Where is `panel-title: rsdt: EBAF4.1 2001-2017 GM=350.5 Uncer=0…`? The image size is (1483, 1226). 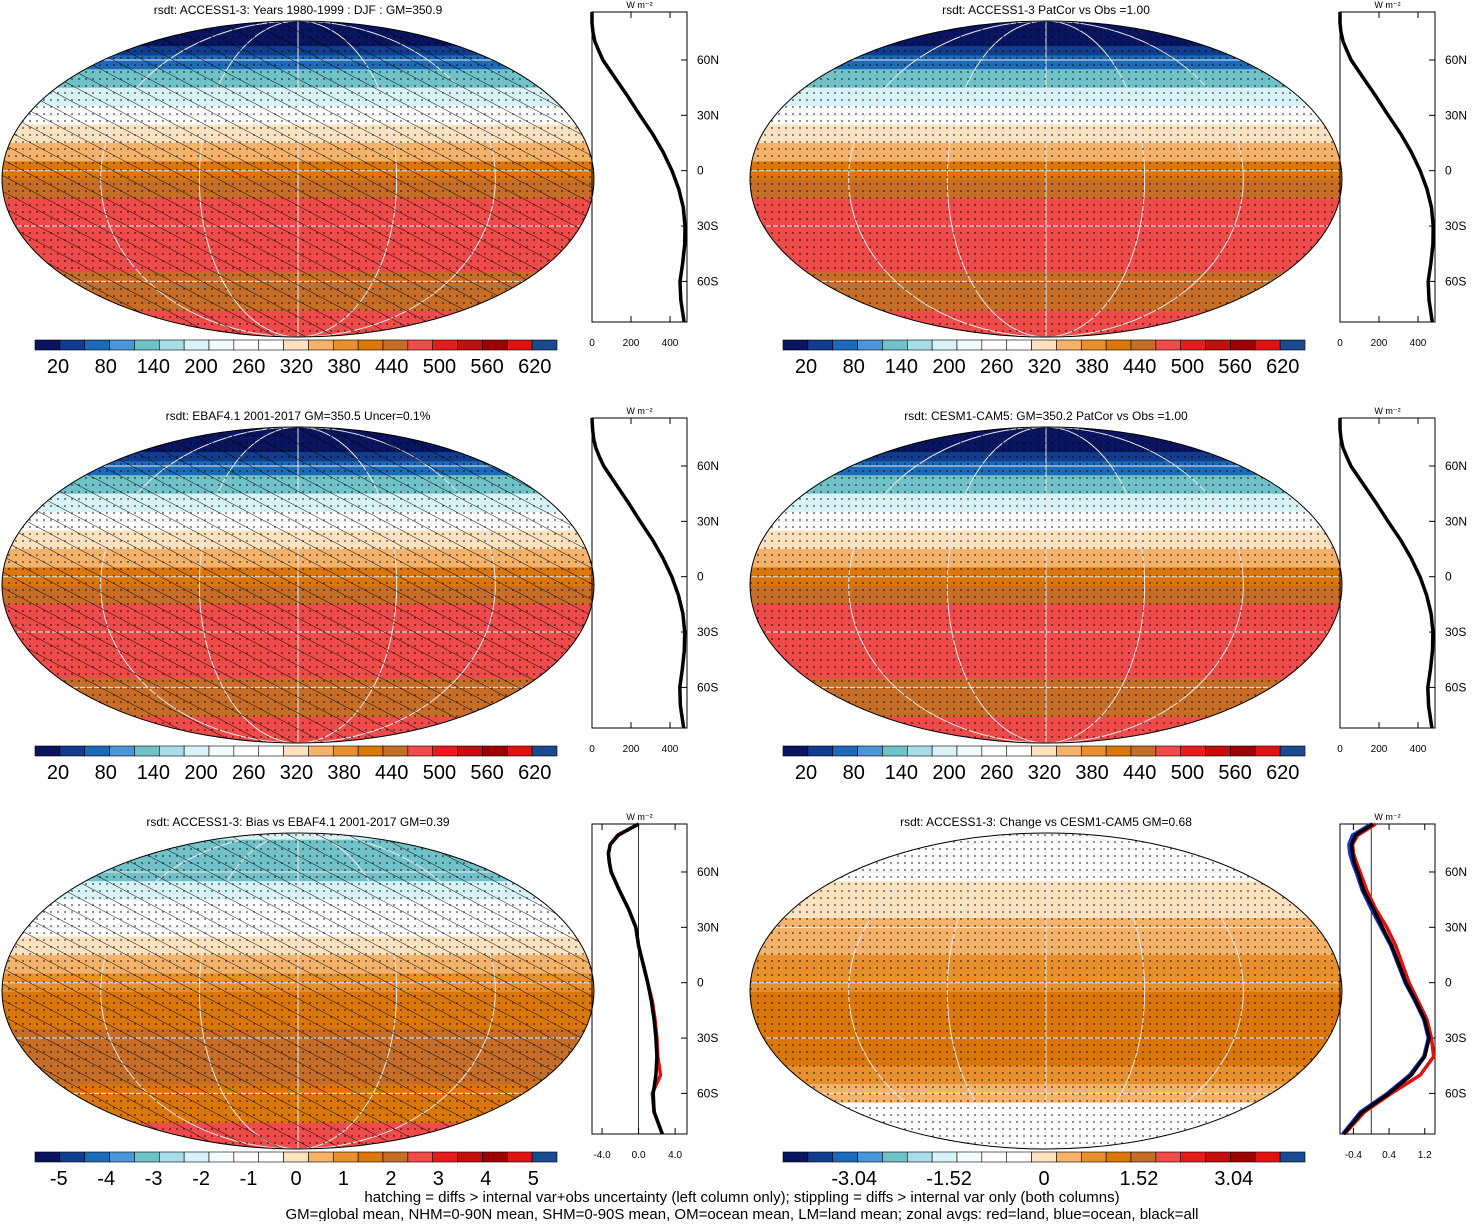 panel-title: rsdt: EBAF4.1 2001-2017 GM=350.5 Uncer=0… is located at coordinates (298, 416).